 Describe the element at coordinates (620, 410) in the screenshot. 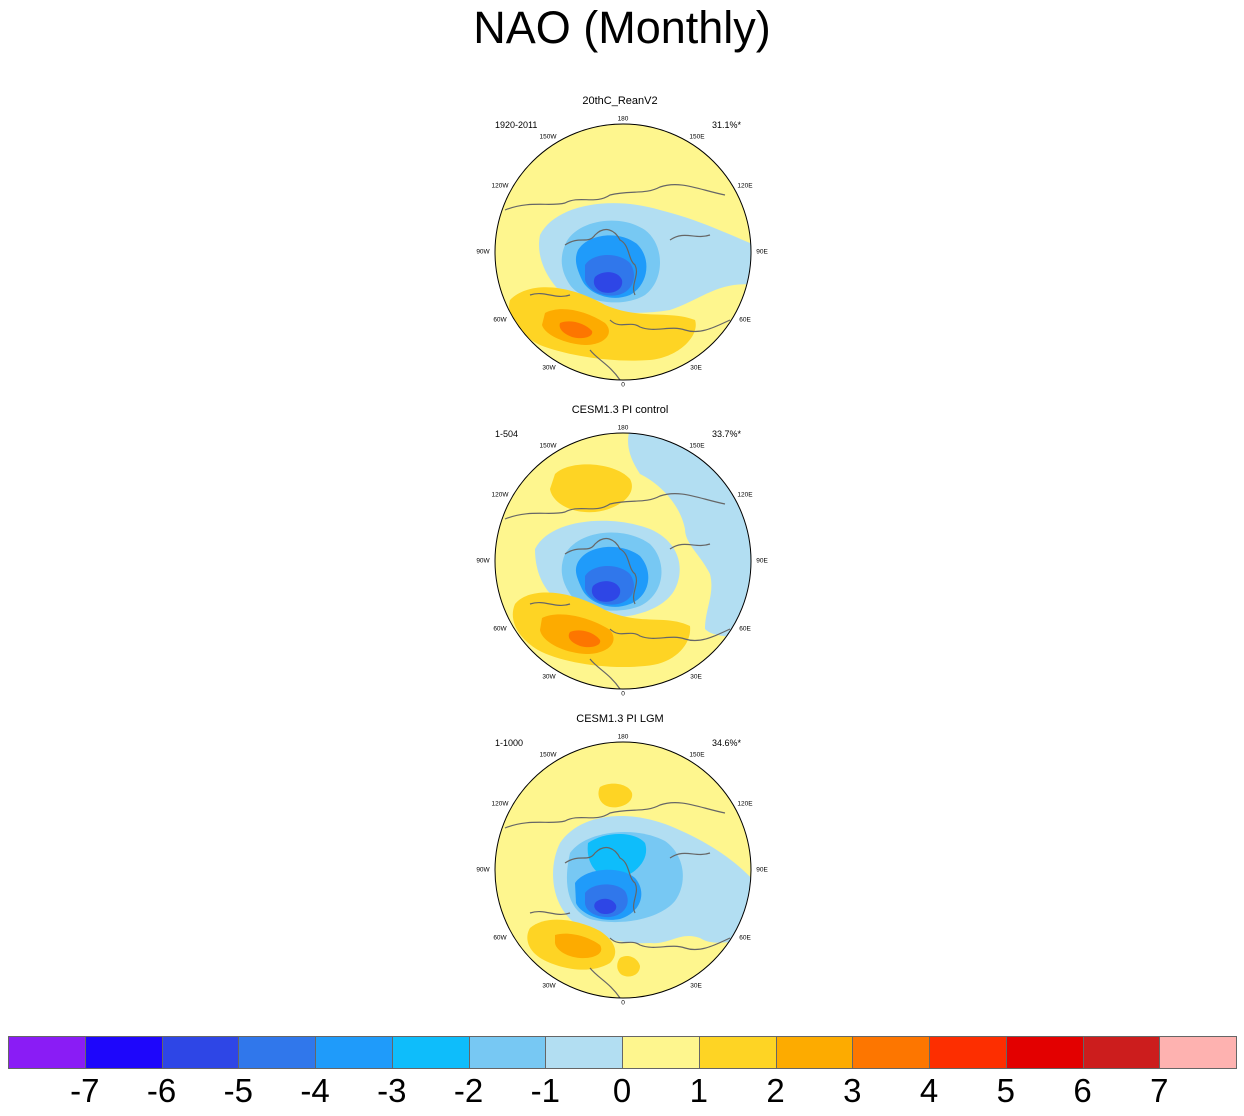

I see `panel-title: CESM1.3 PI control` at that location.